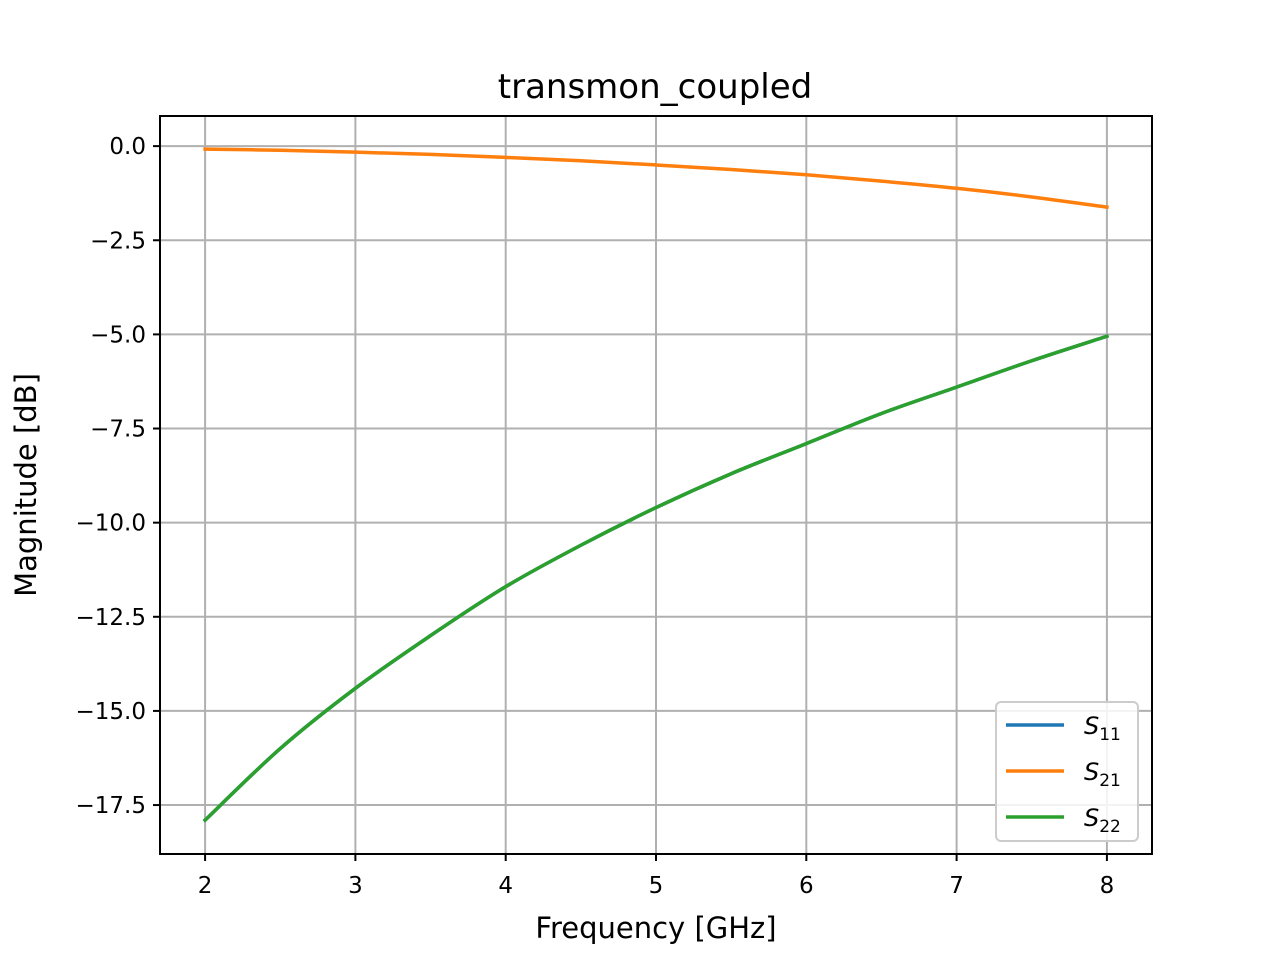  I want to click on legend-box, so click(1067, 771).